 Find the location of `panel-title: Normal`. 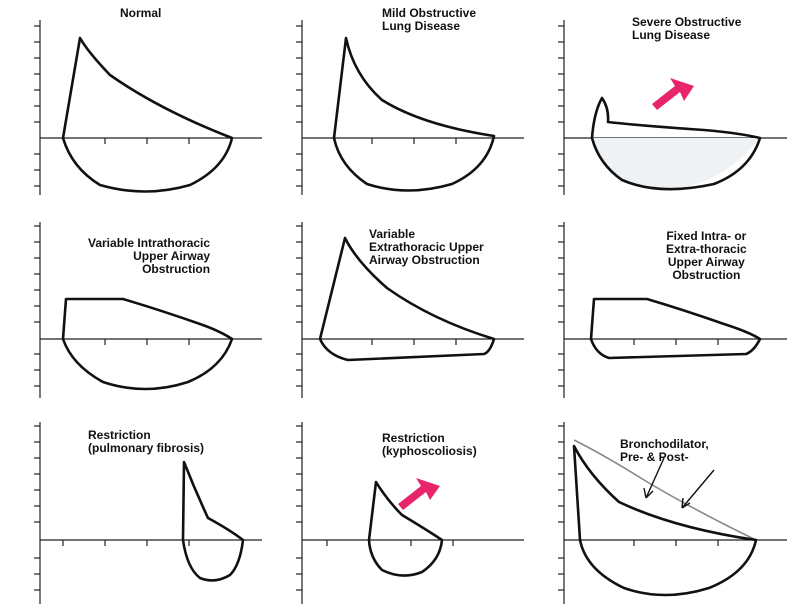

panel-title: Normal is located at coordinates (141, 13).